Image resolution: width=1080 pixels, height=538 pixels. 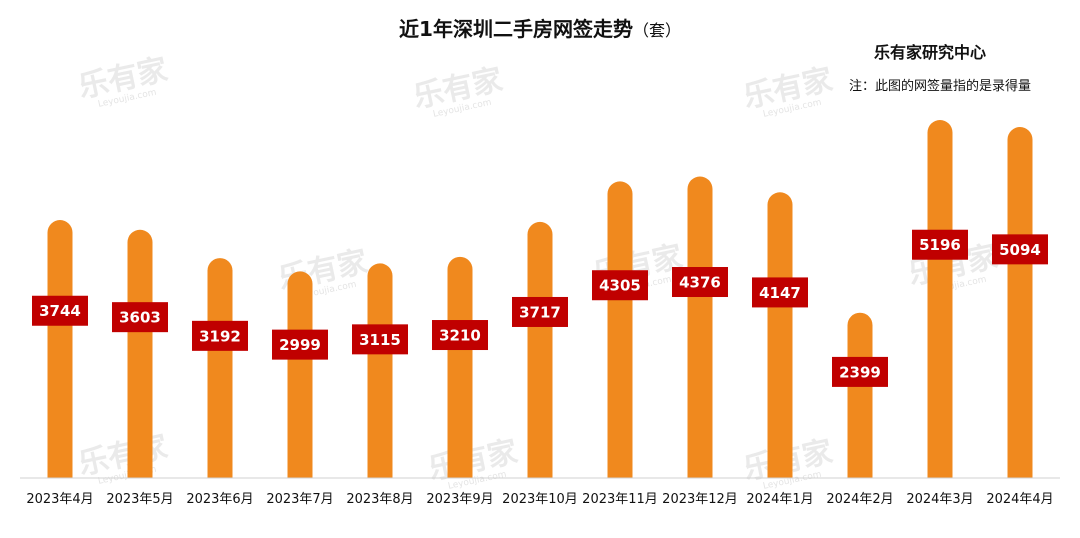 What do you see at coordinates (939, 499) in the screenshot?
I see `x-tick-label-11: 2024年3月` at bounding box center [939, 499].